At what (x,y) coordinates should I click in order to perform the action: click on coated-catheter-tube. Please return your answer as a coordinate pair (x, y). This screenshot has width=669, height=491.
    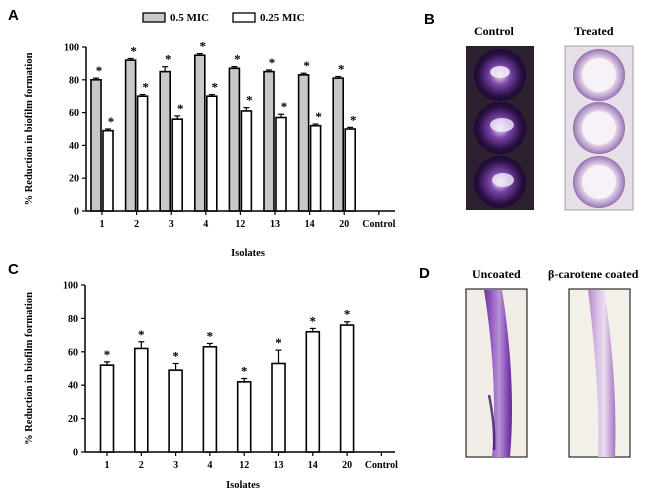
    Looking at the image, I should click on (602, 373).